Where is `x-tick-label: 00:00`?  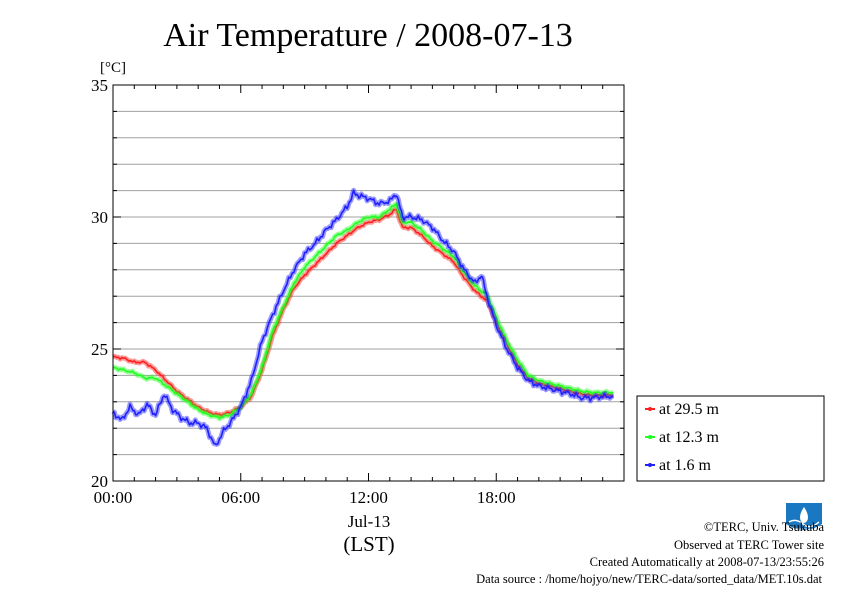
x-tick-label: 00:00 is located at coordinates (113, 497).